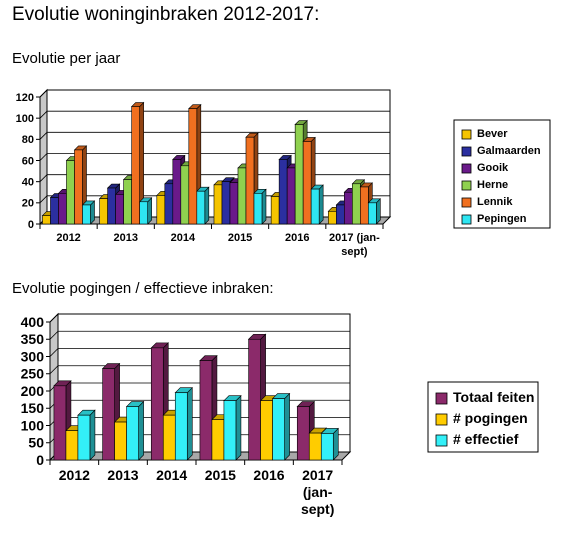 The width and height of the screenshot is (568, 544). What do you see at coordinates (486, 439) in the screenshot?
I see `legend-label: # effectief` at bounding box center [486, 439].